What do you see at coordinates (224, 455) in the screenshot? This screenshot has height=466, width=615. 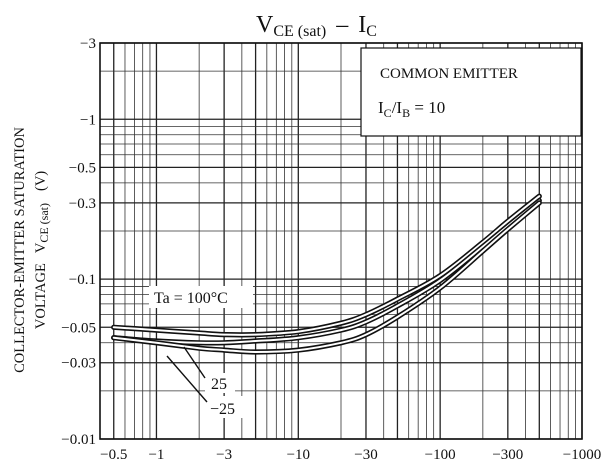 I see `x-tick-label: −3` at bounding box center [224, 455].